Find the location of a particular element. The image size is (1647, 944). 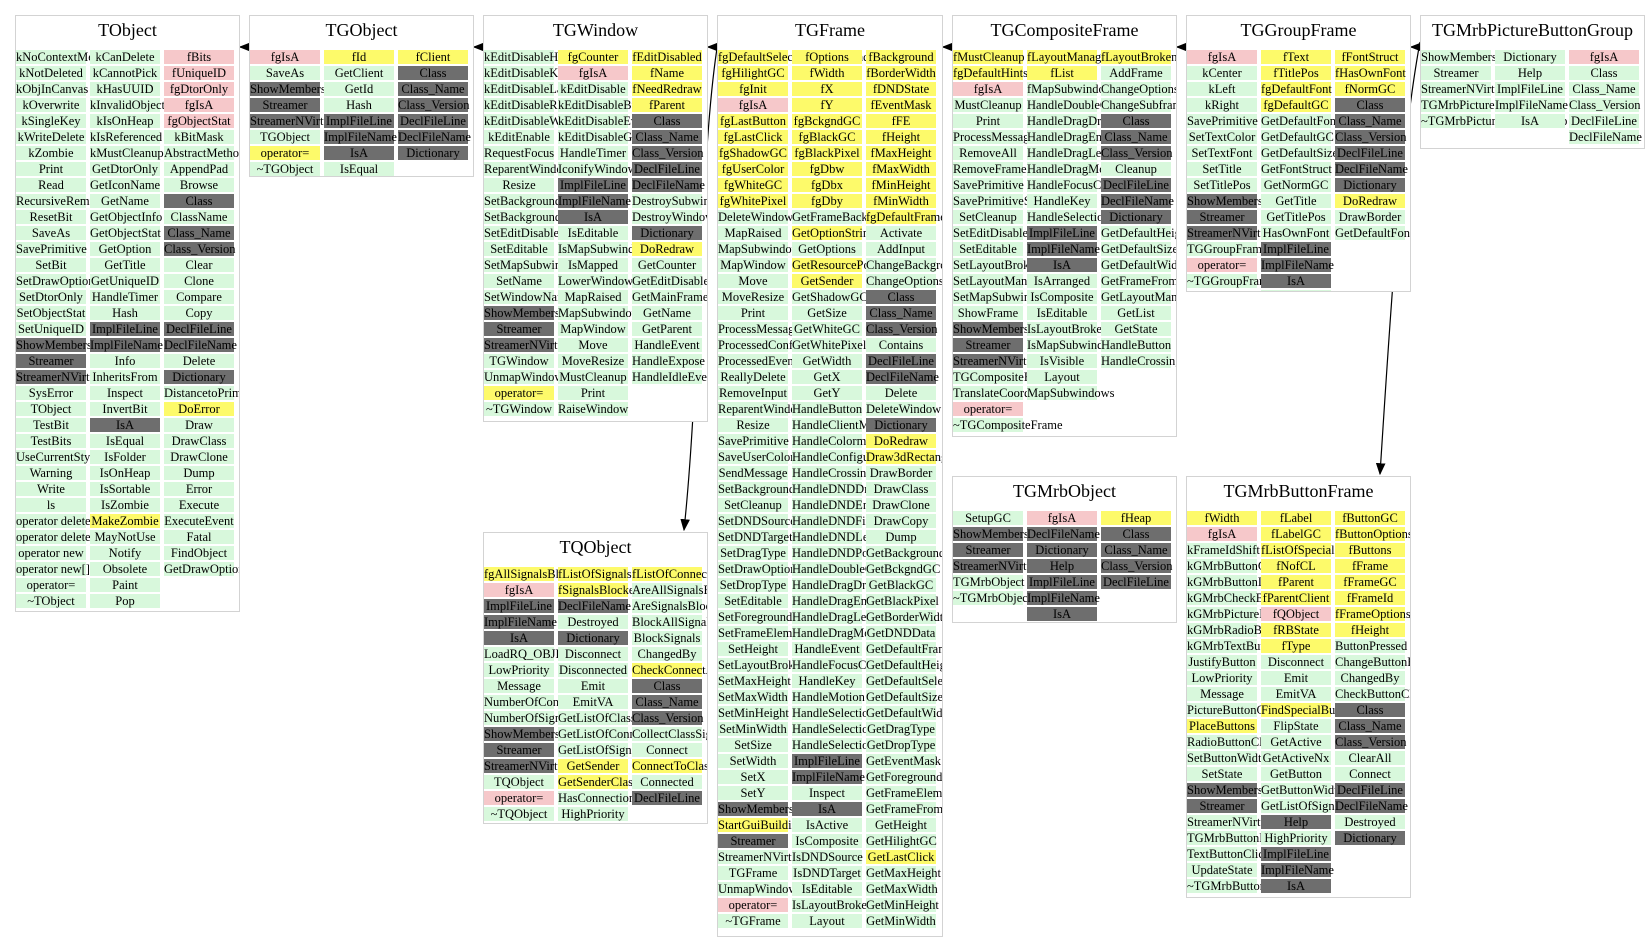

class-member: fMaxWidth is located at coordinates (901, 169).